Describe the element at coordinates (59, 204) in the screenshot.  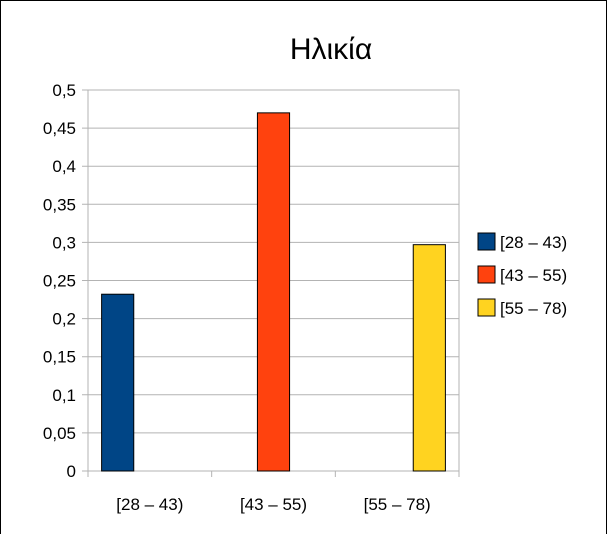
I see `y-tick-label: 0,35` at that location.